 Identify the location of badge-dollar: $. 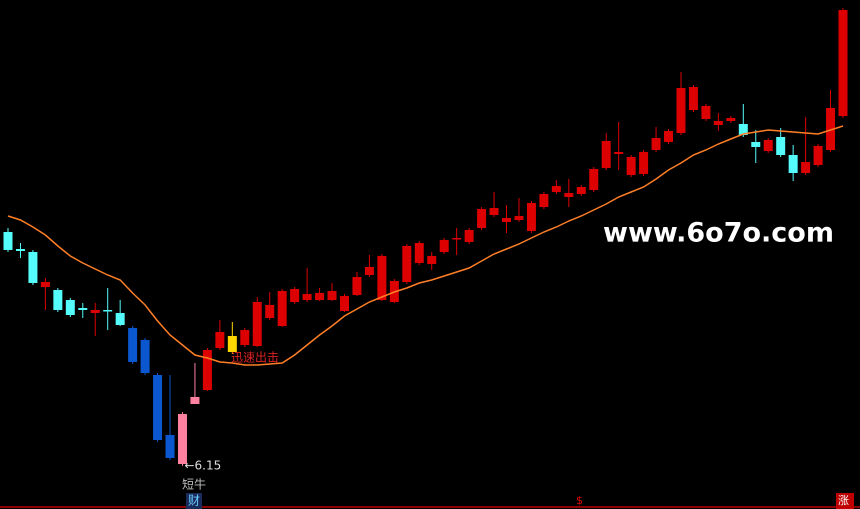
(579, 500).